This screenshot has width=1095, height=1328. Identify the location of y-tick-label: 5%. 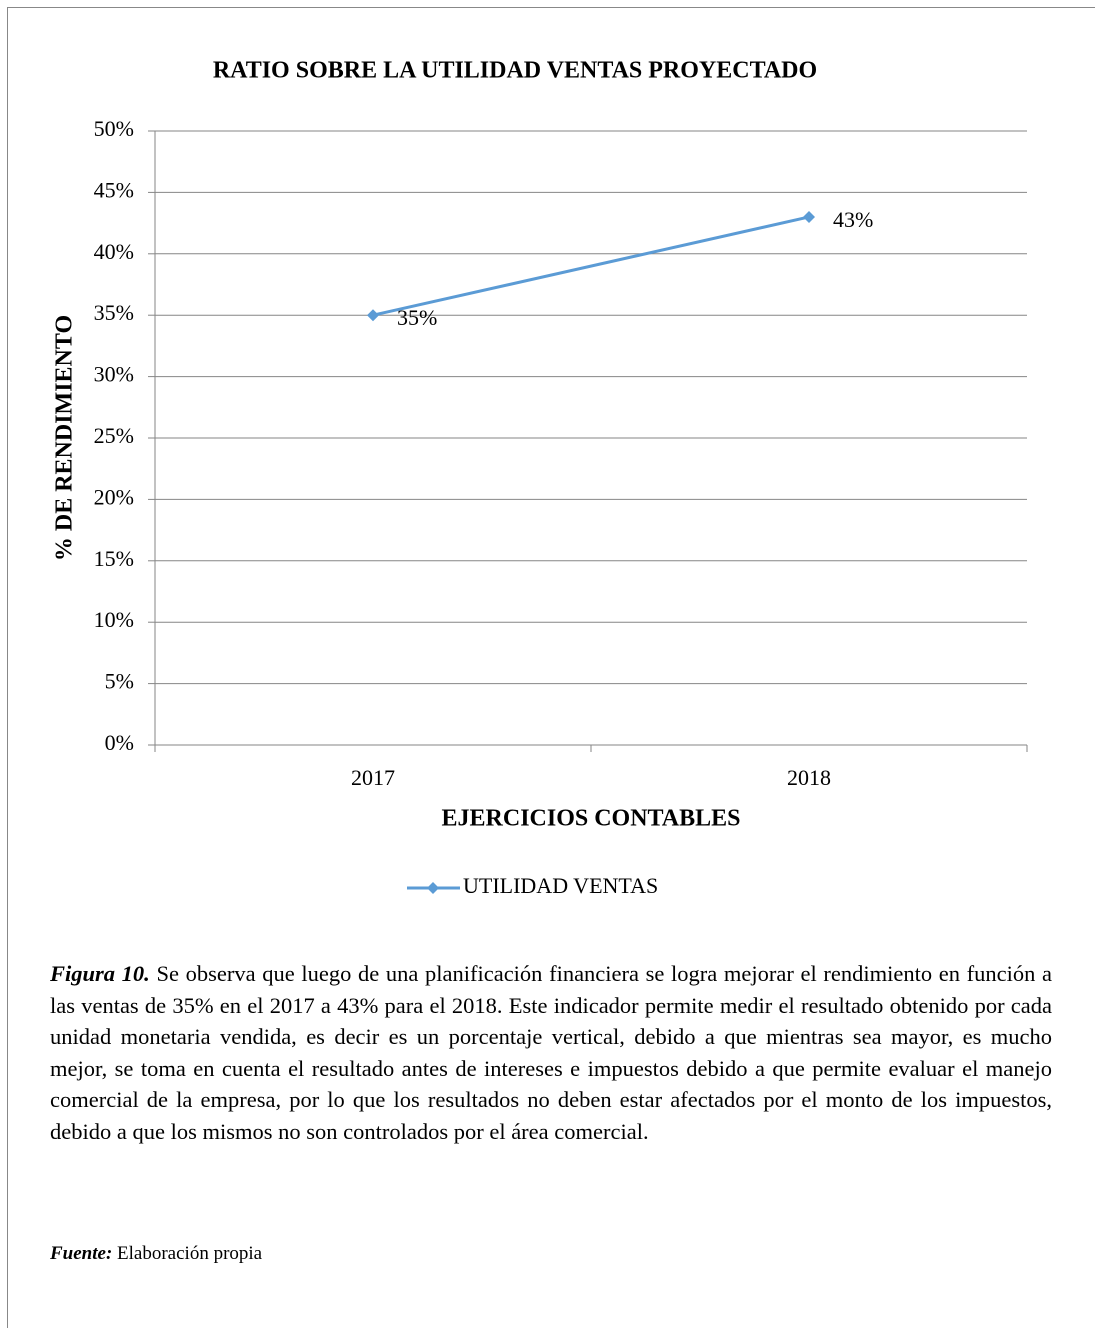
(119, 681).